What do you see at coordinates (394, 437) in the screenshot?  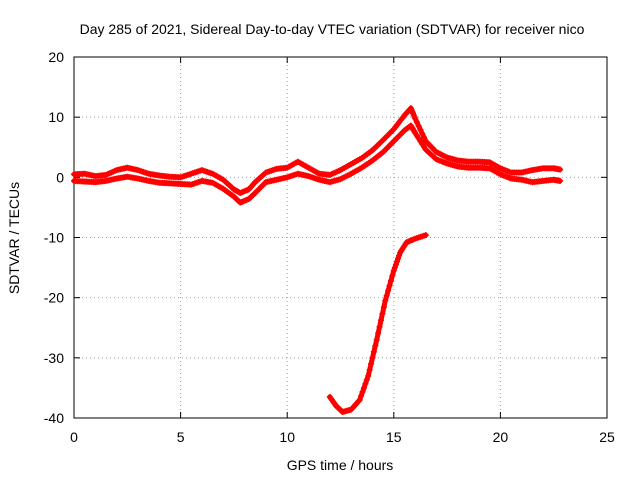 I see `x-tick-label: 15` at bounding box center [394, 437].